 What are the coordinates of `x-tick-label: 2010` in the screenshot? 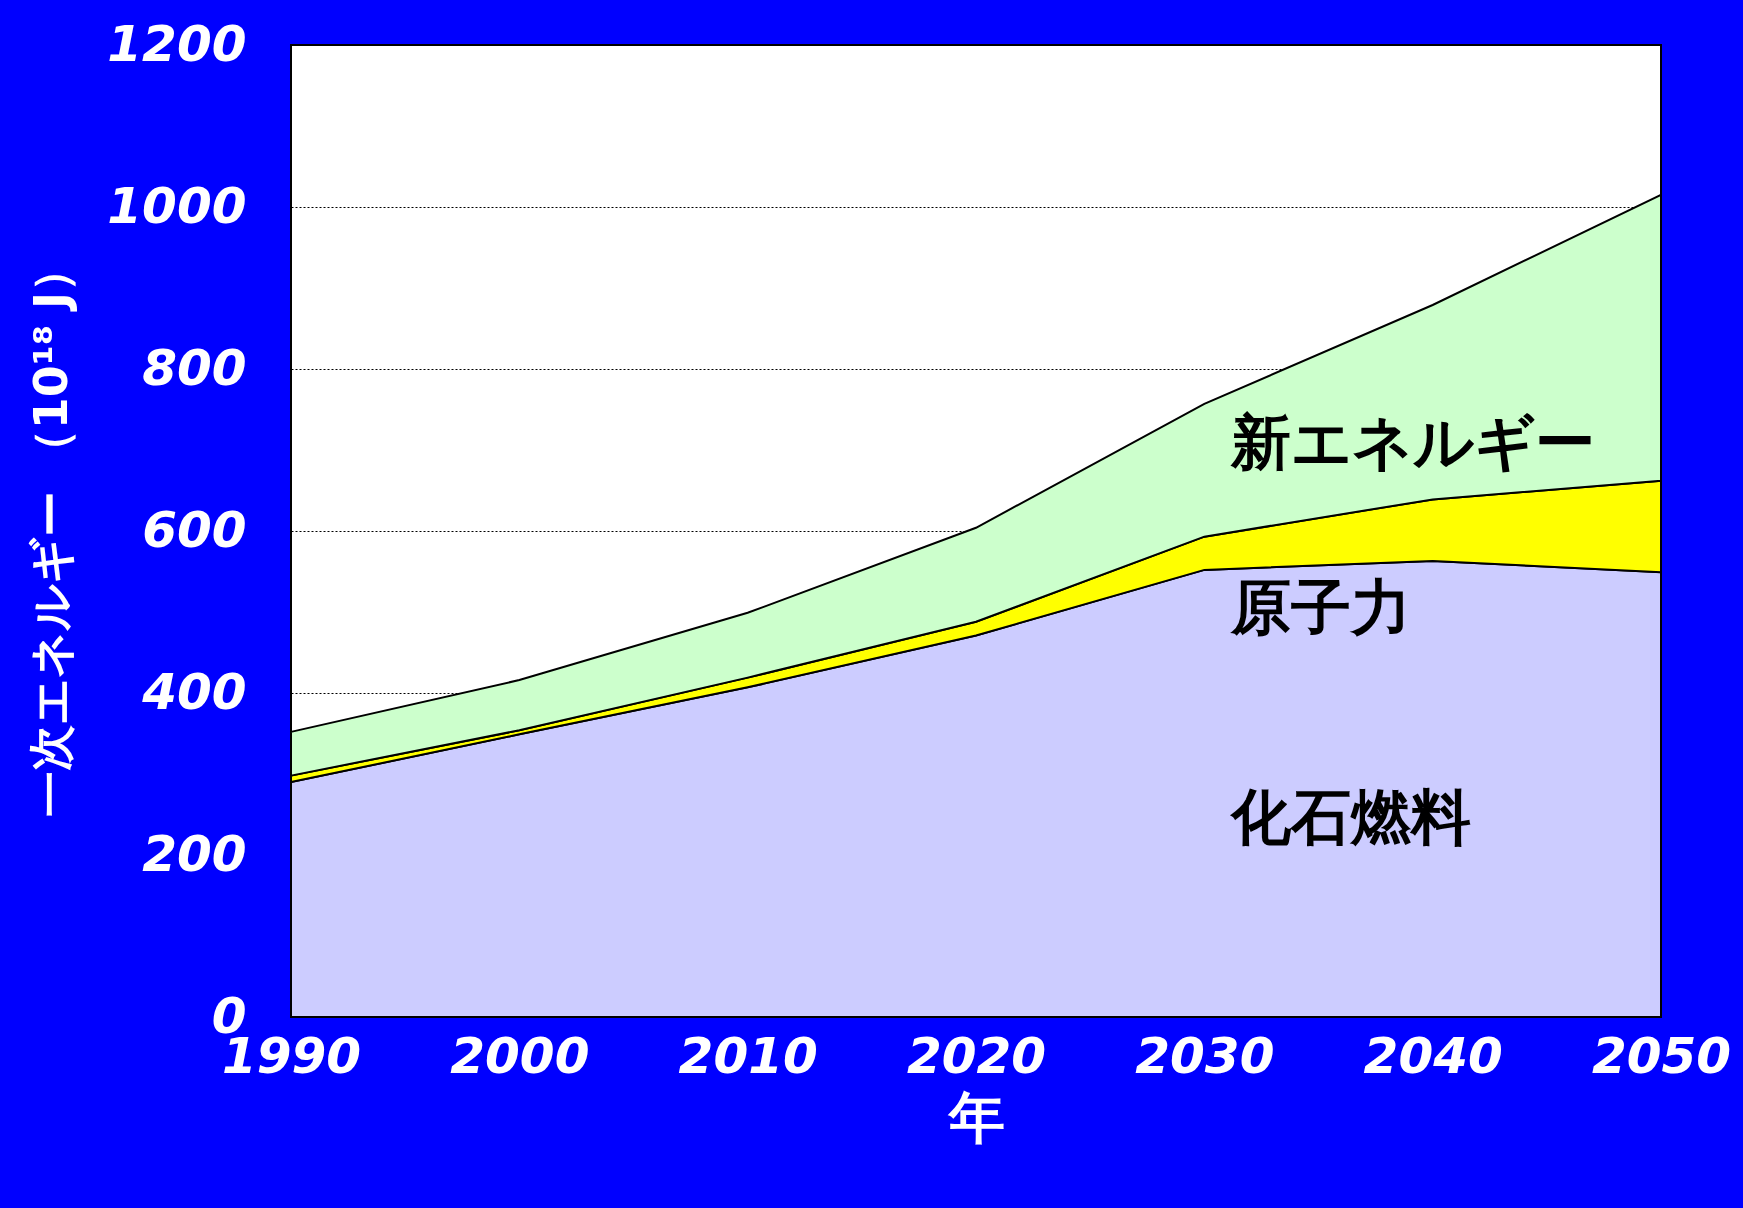 It's located at (748, 1055).